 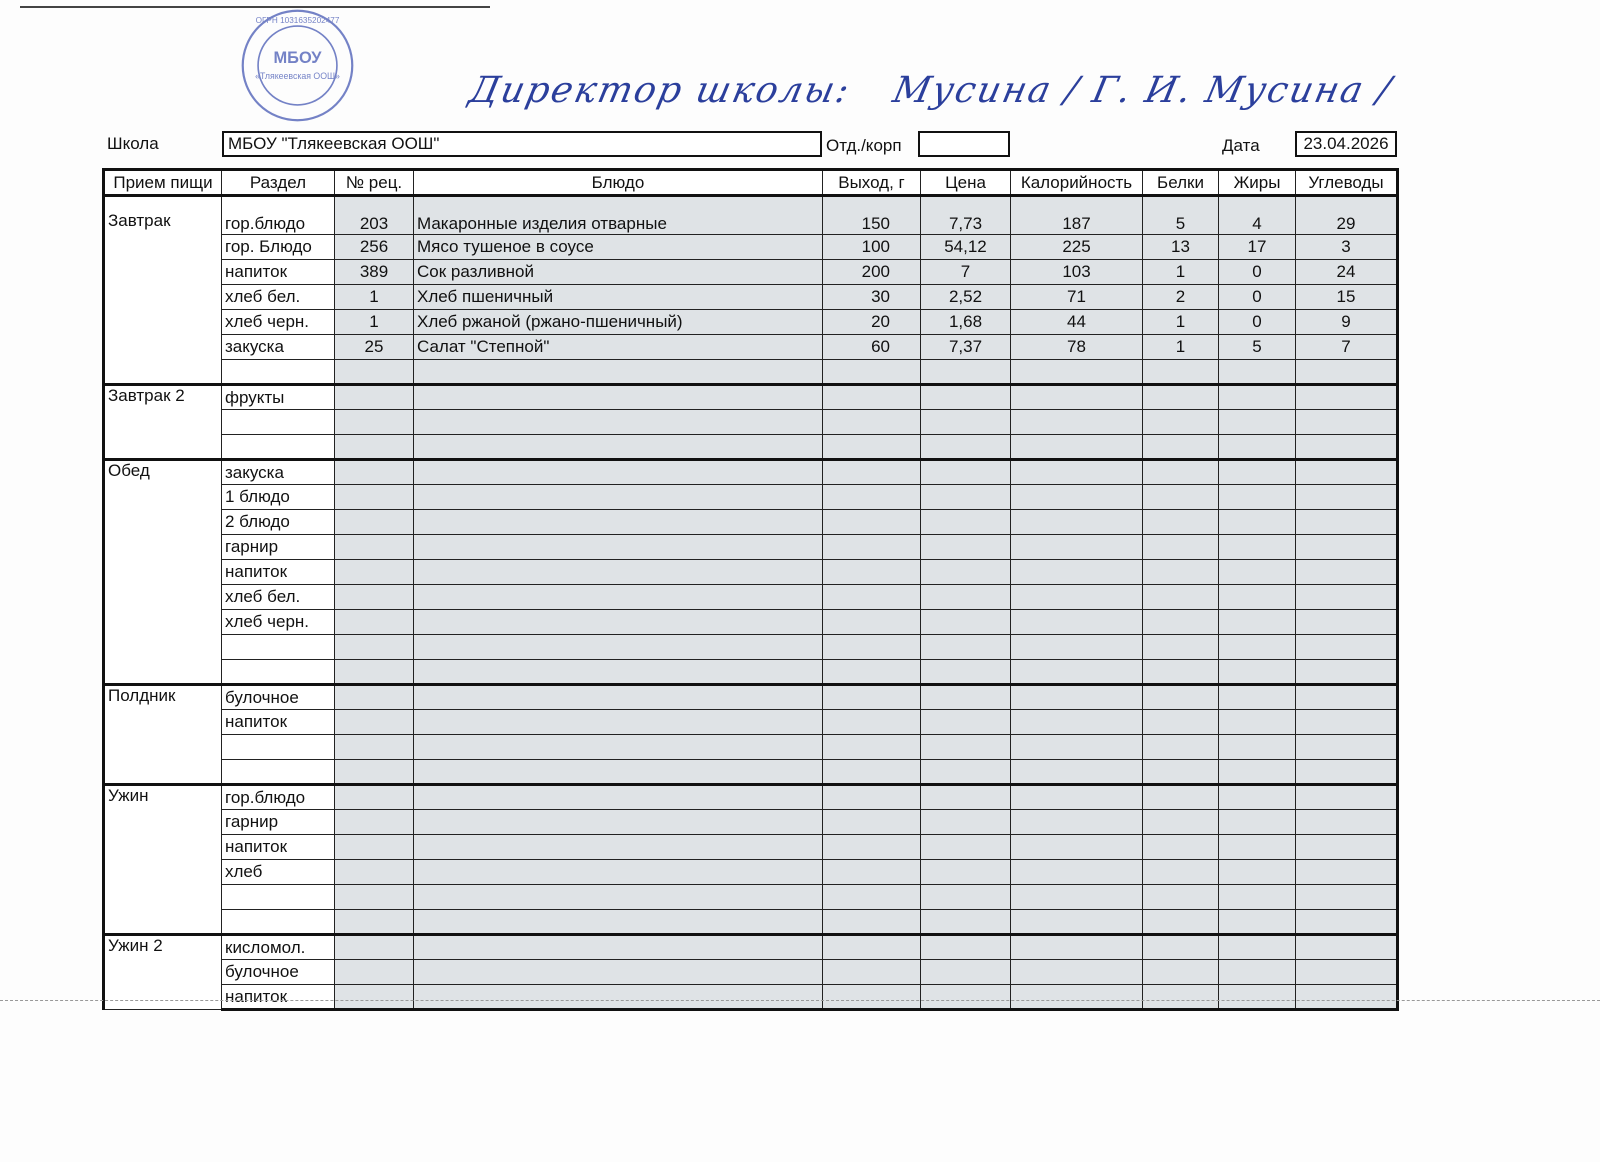 I want to click on dept-field, so click(x=964, y=144).